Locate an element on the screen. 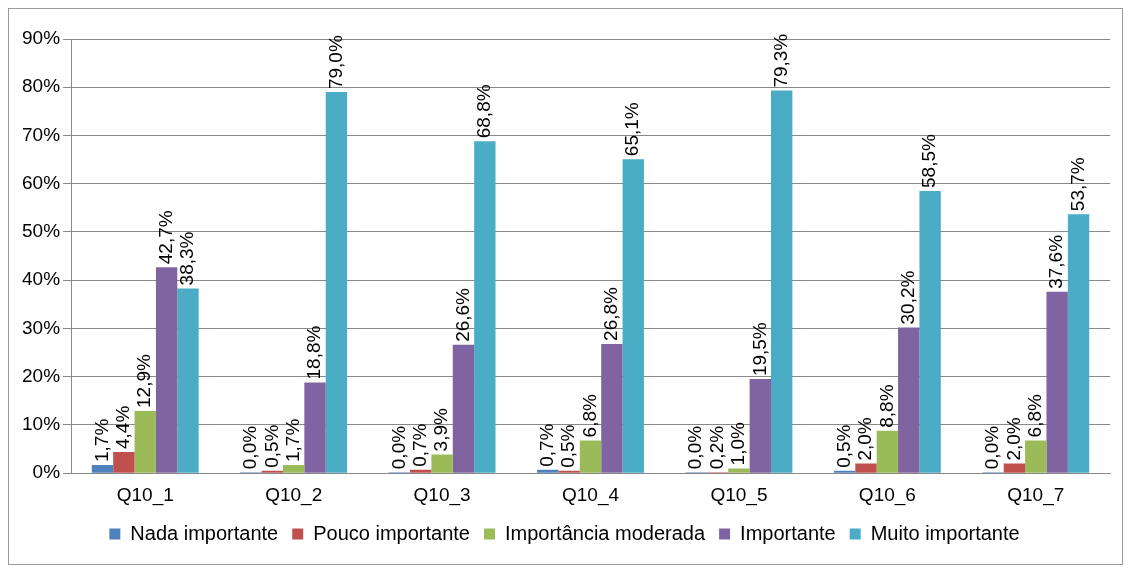 This screenshot has width=1131, height=573. x-tick-label: Q10_1 is located at coordinates (145, 494).